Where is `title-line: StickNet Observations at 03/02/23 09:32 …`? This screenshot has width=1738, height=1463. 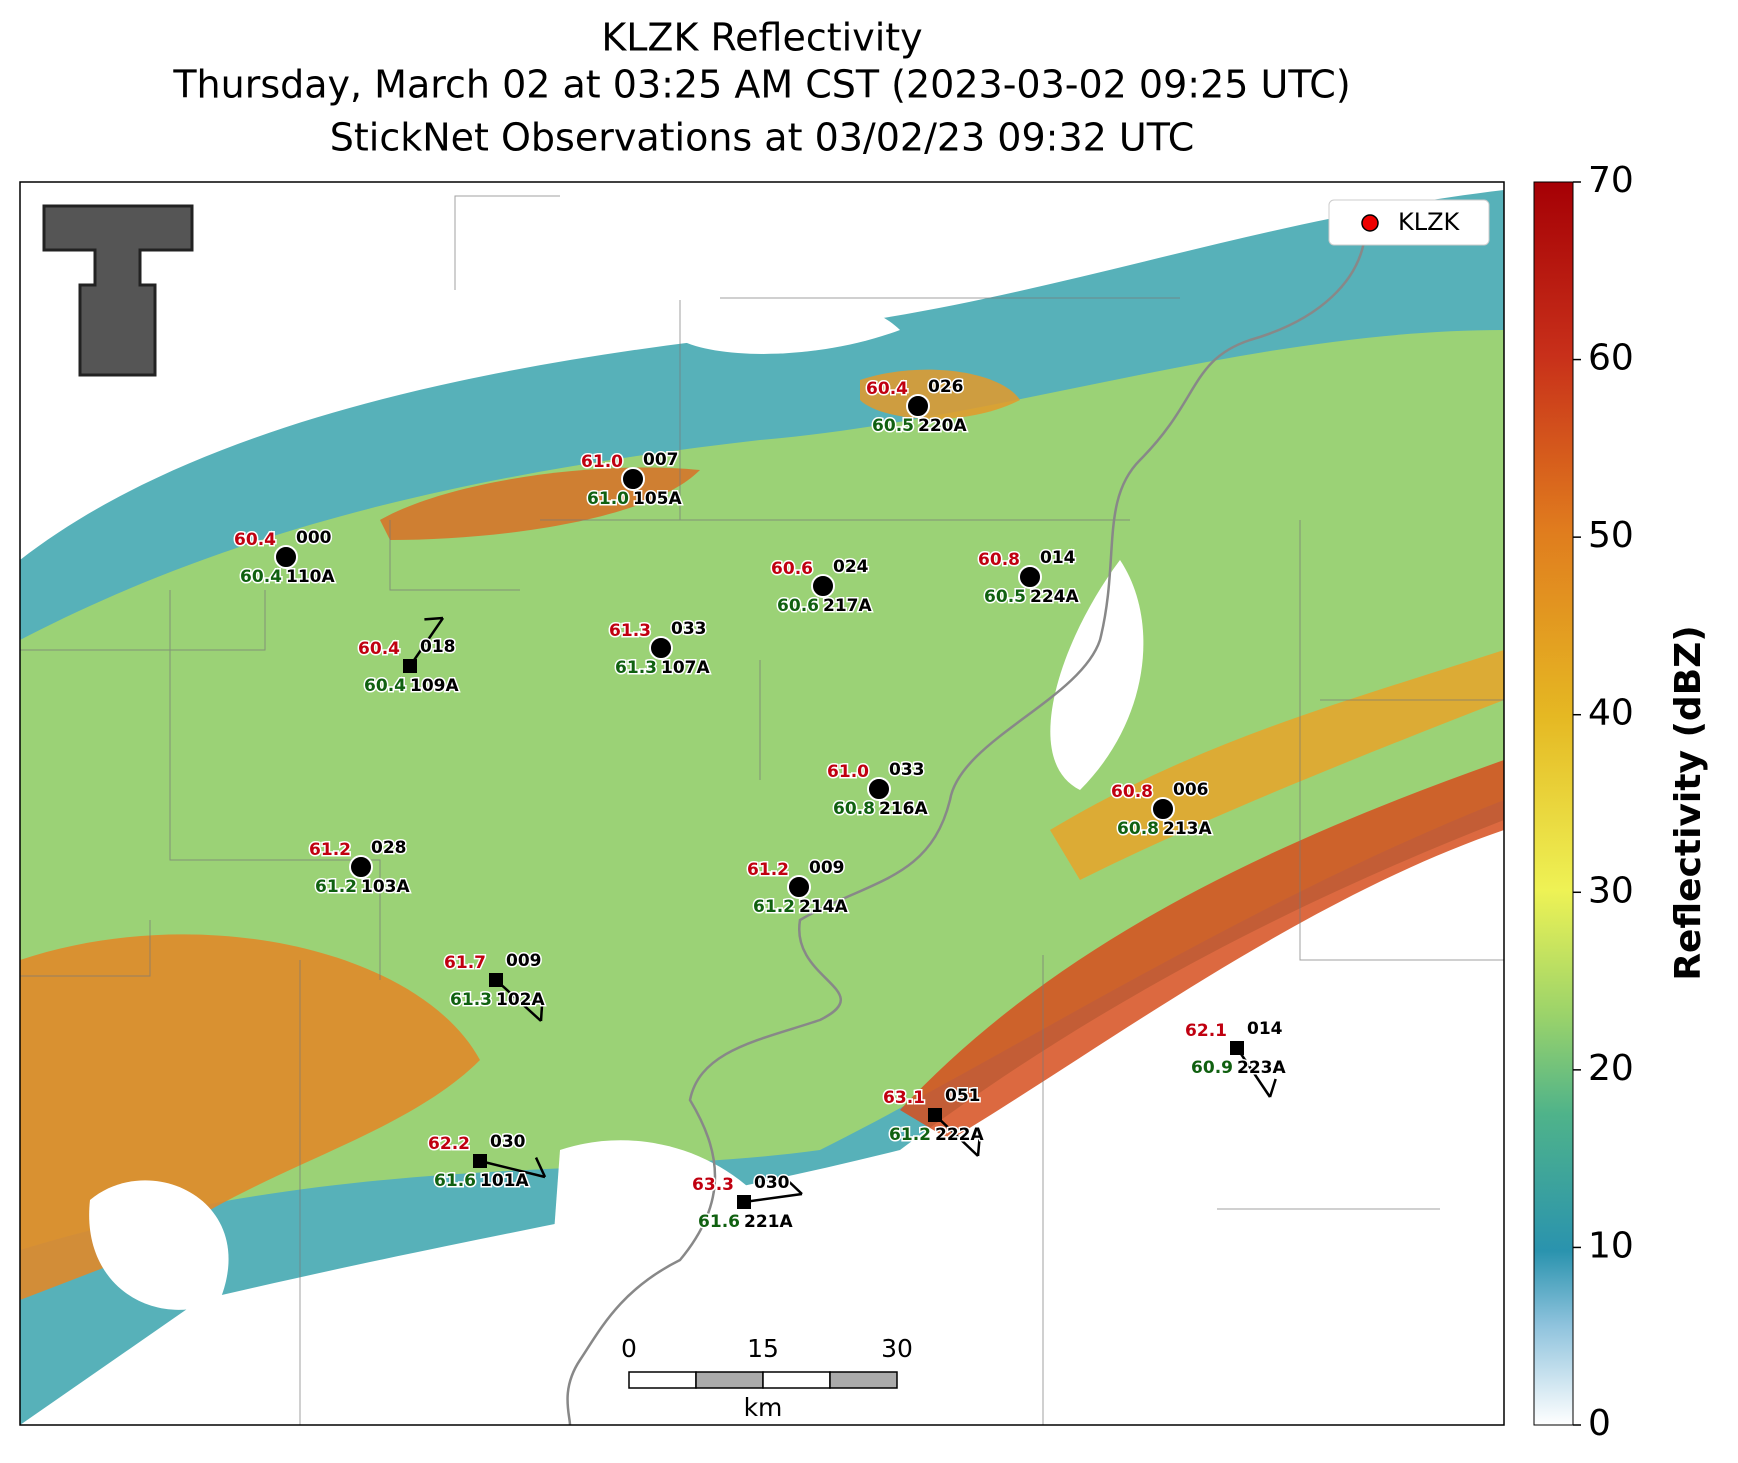 title-line: StickNet Observations at 03/02/23 09:32 … is located at coordinates (762, 138).